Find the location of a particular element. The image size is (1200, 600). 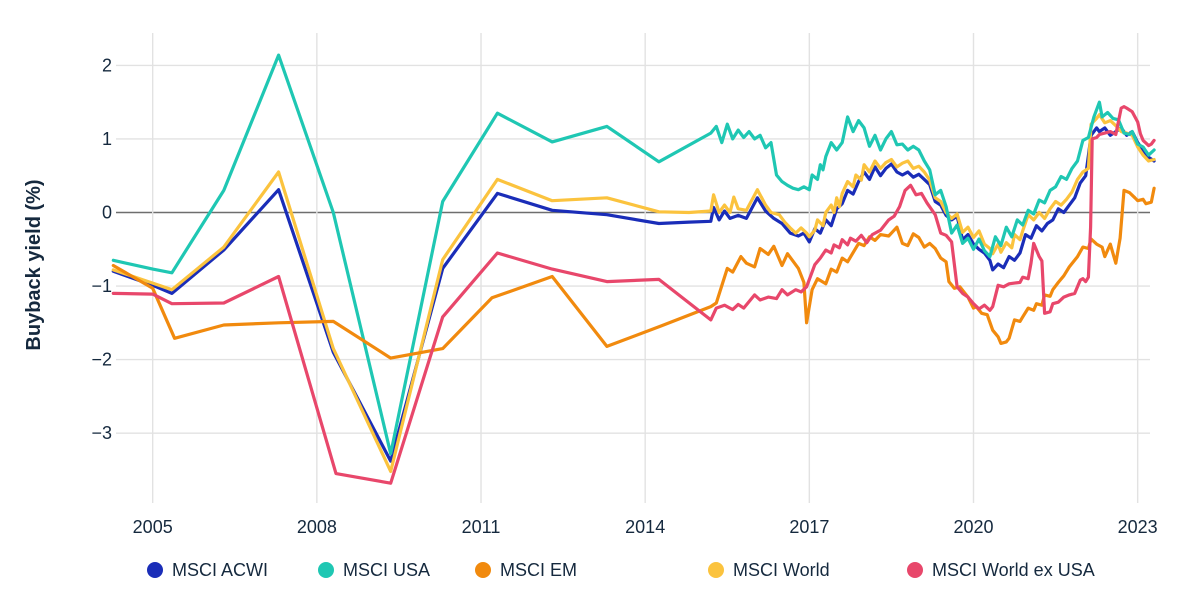

x-tick-label: 2023 is located at coordinates (1138, 527).